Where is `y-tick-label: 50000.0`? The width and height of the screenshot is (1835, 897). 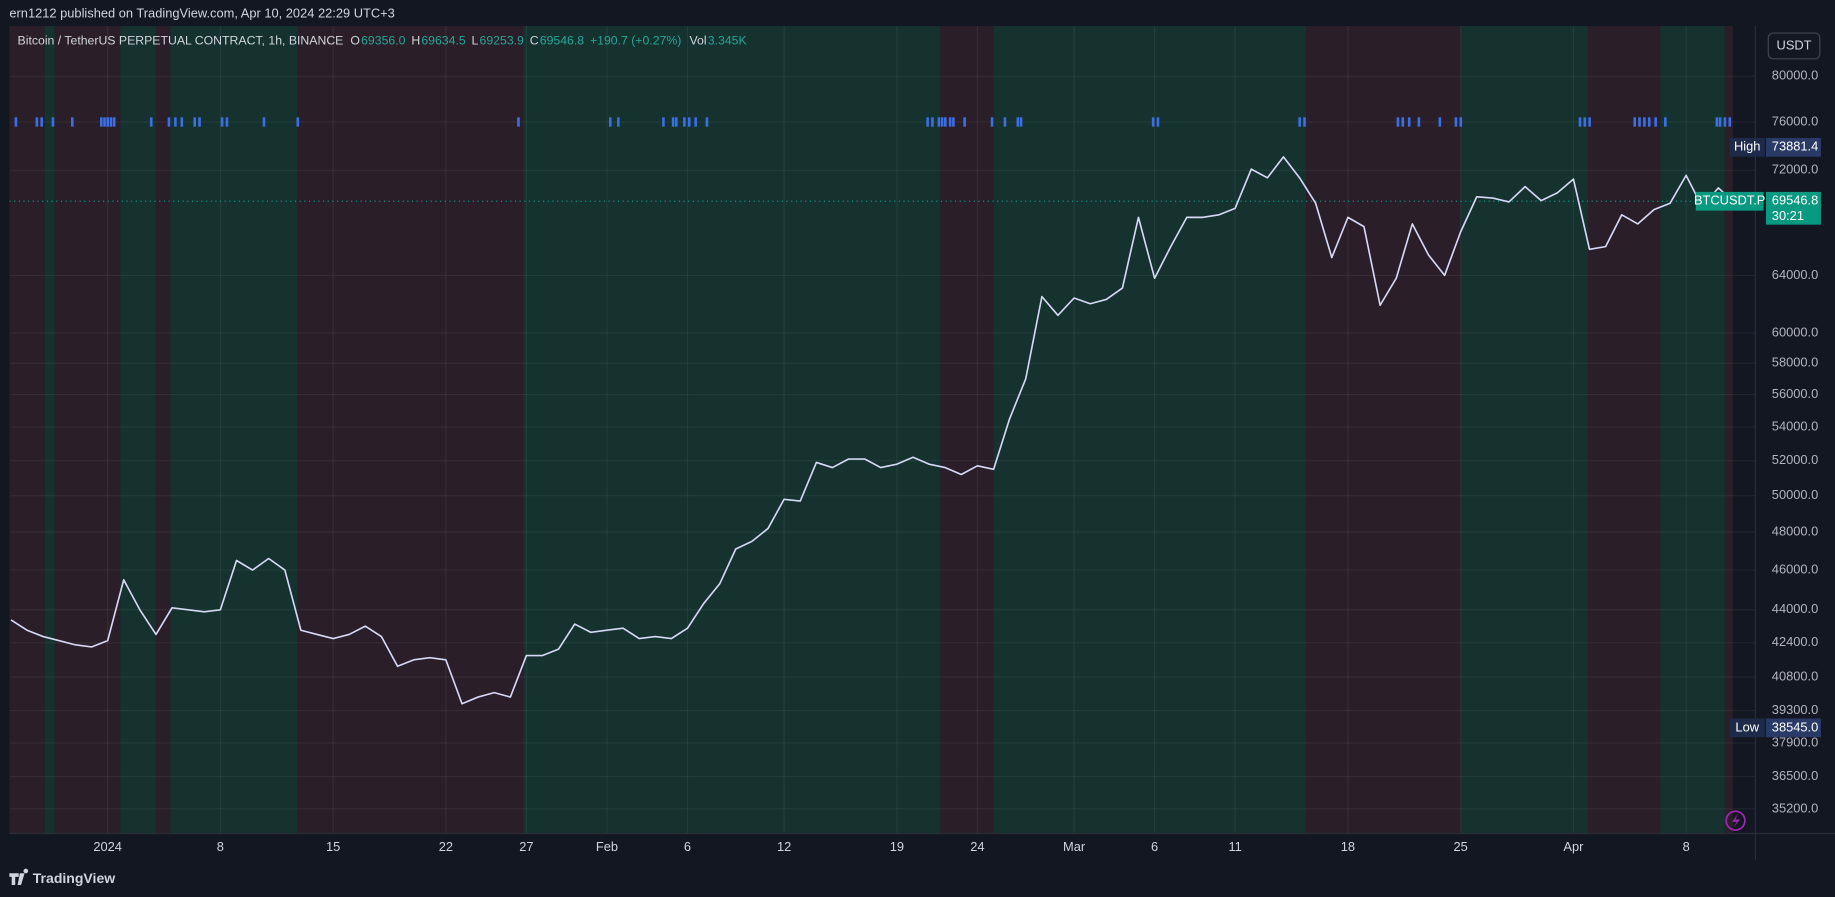
y-tick-label: 50000.0 is located at coordinates (1795, 494).